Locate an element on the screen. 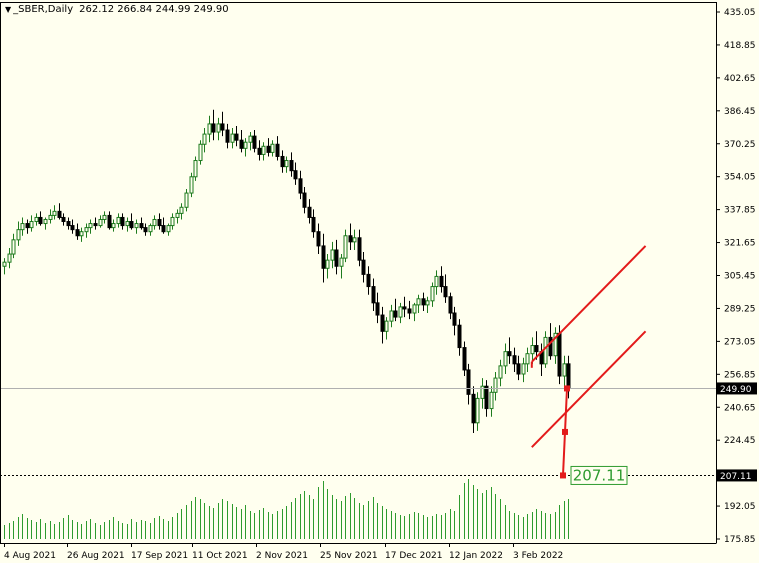  y-tick-label: 386.45 is located at coordinates (740, 112).